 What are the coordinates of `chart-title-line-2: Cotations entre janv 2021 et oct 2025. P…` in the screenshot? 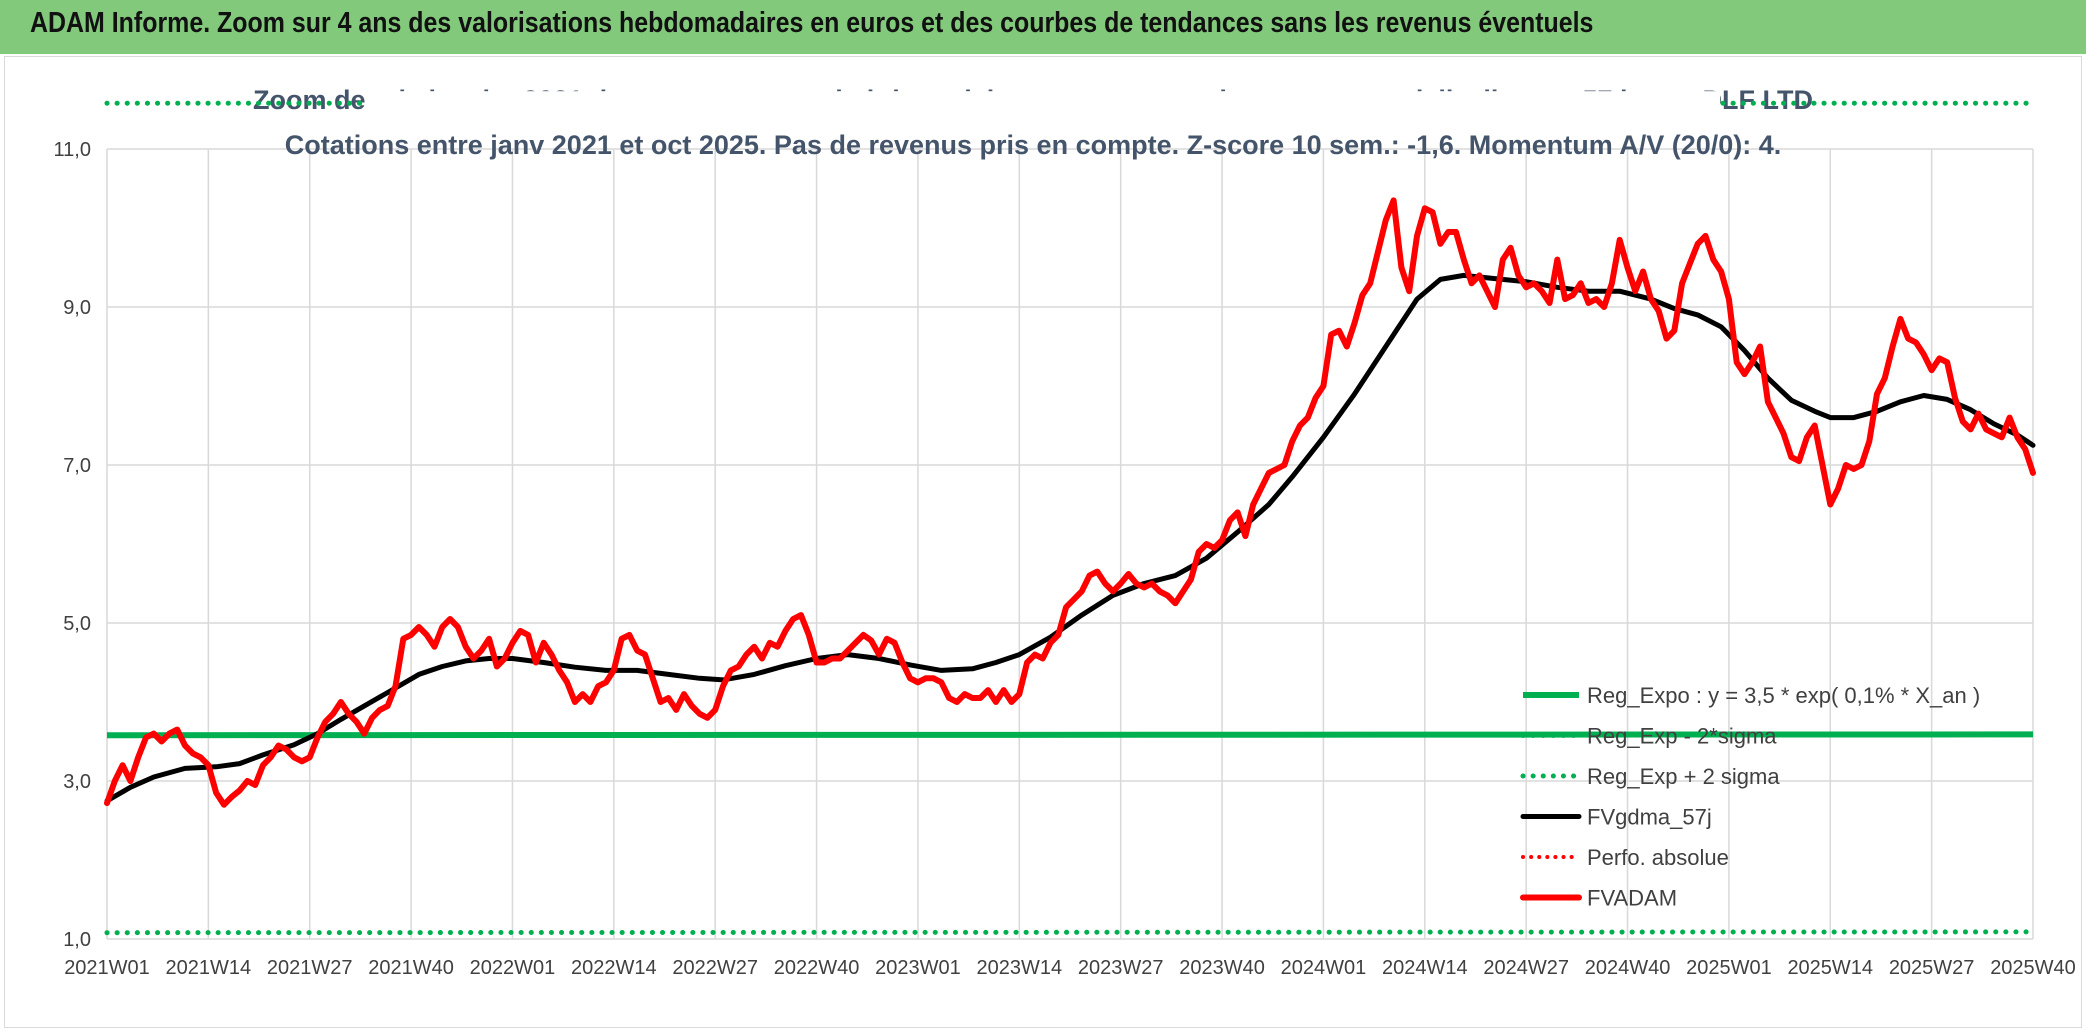 It's located at (1033, 145).